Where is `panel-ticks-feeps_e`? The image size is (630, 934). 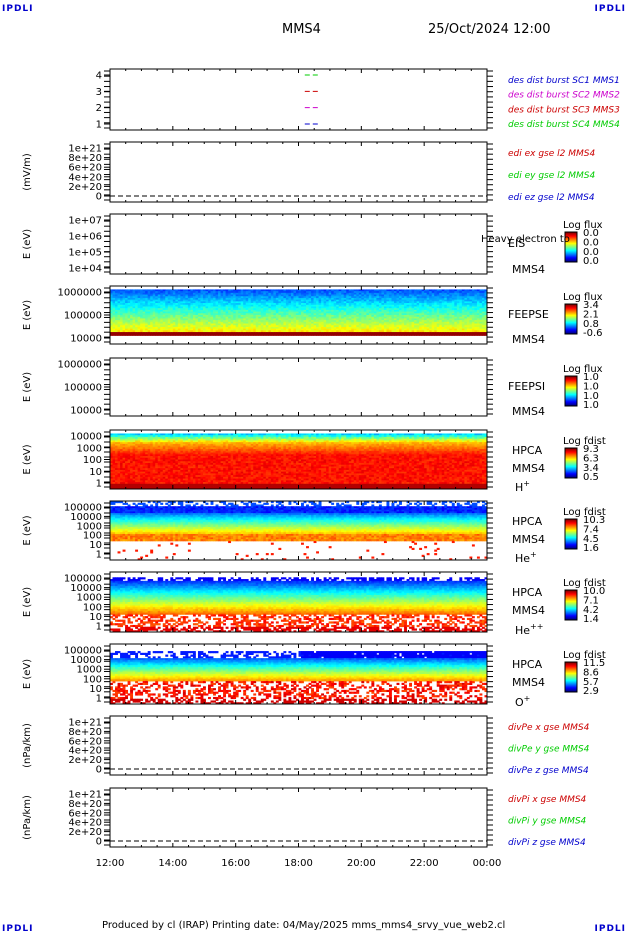 panel-ticks-feeps_e is located at coordinates (298, 315).